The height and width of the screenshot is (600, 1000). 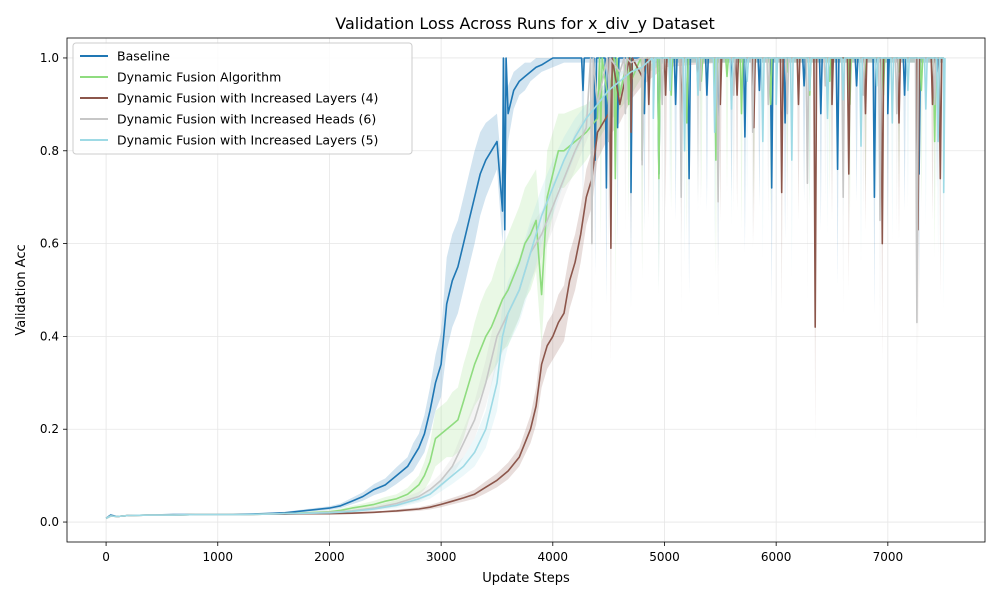 What do you see at coordinates (49, 522) in the screenshot?
I see `y-tick-label: 0.0` at bounding box center [49, 522].